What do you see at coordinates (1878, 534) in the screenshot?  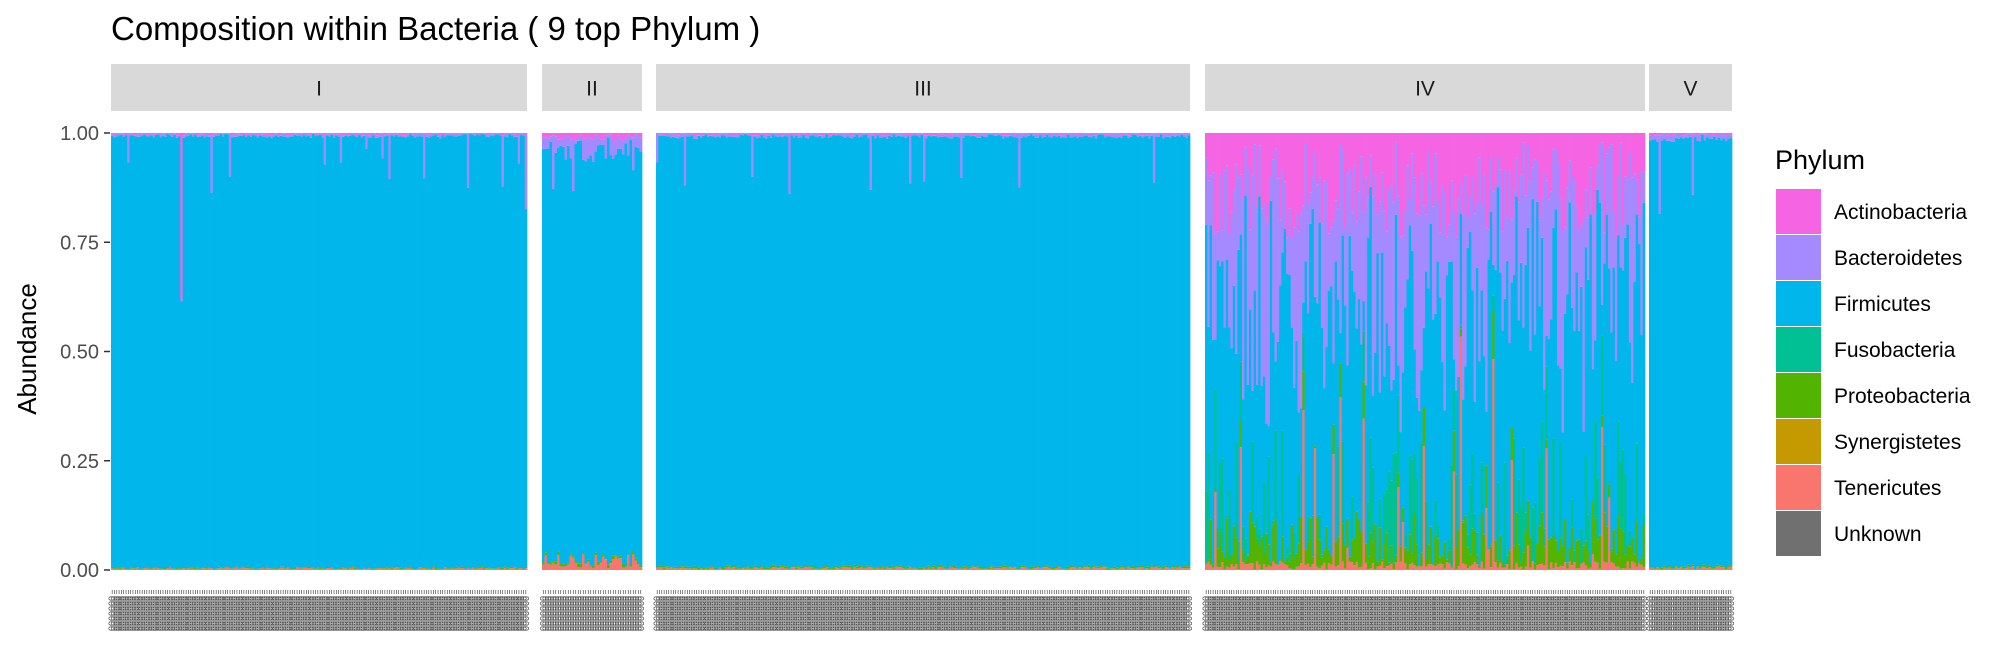 I see `legend-label-unknown: Unknown` at bounding box center [1878, 534].